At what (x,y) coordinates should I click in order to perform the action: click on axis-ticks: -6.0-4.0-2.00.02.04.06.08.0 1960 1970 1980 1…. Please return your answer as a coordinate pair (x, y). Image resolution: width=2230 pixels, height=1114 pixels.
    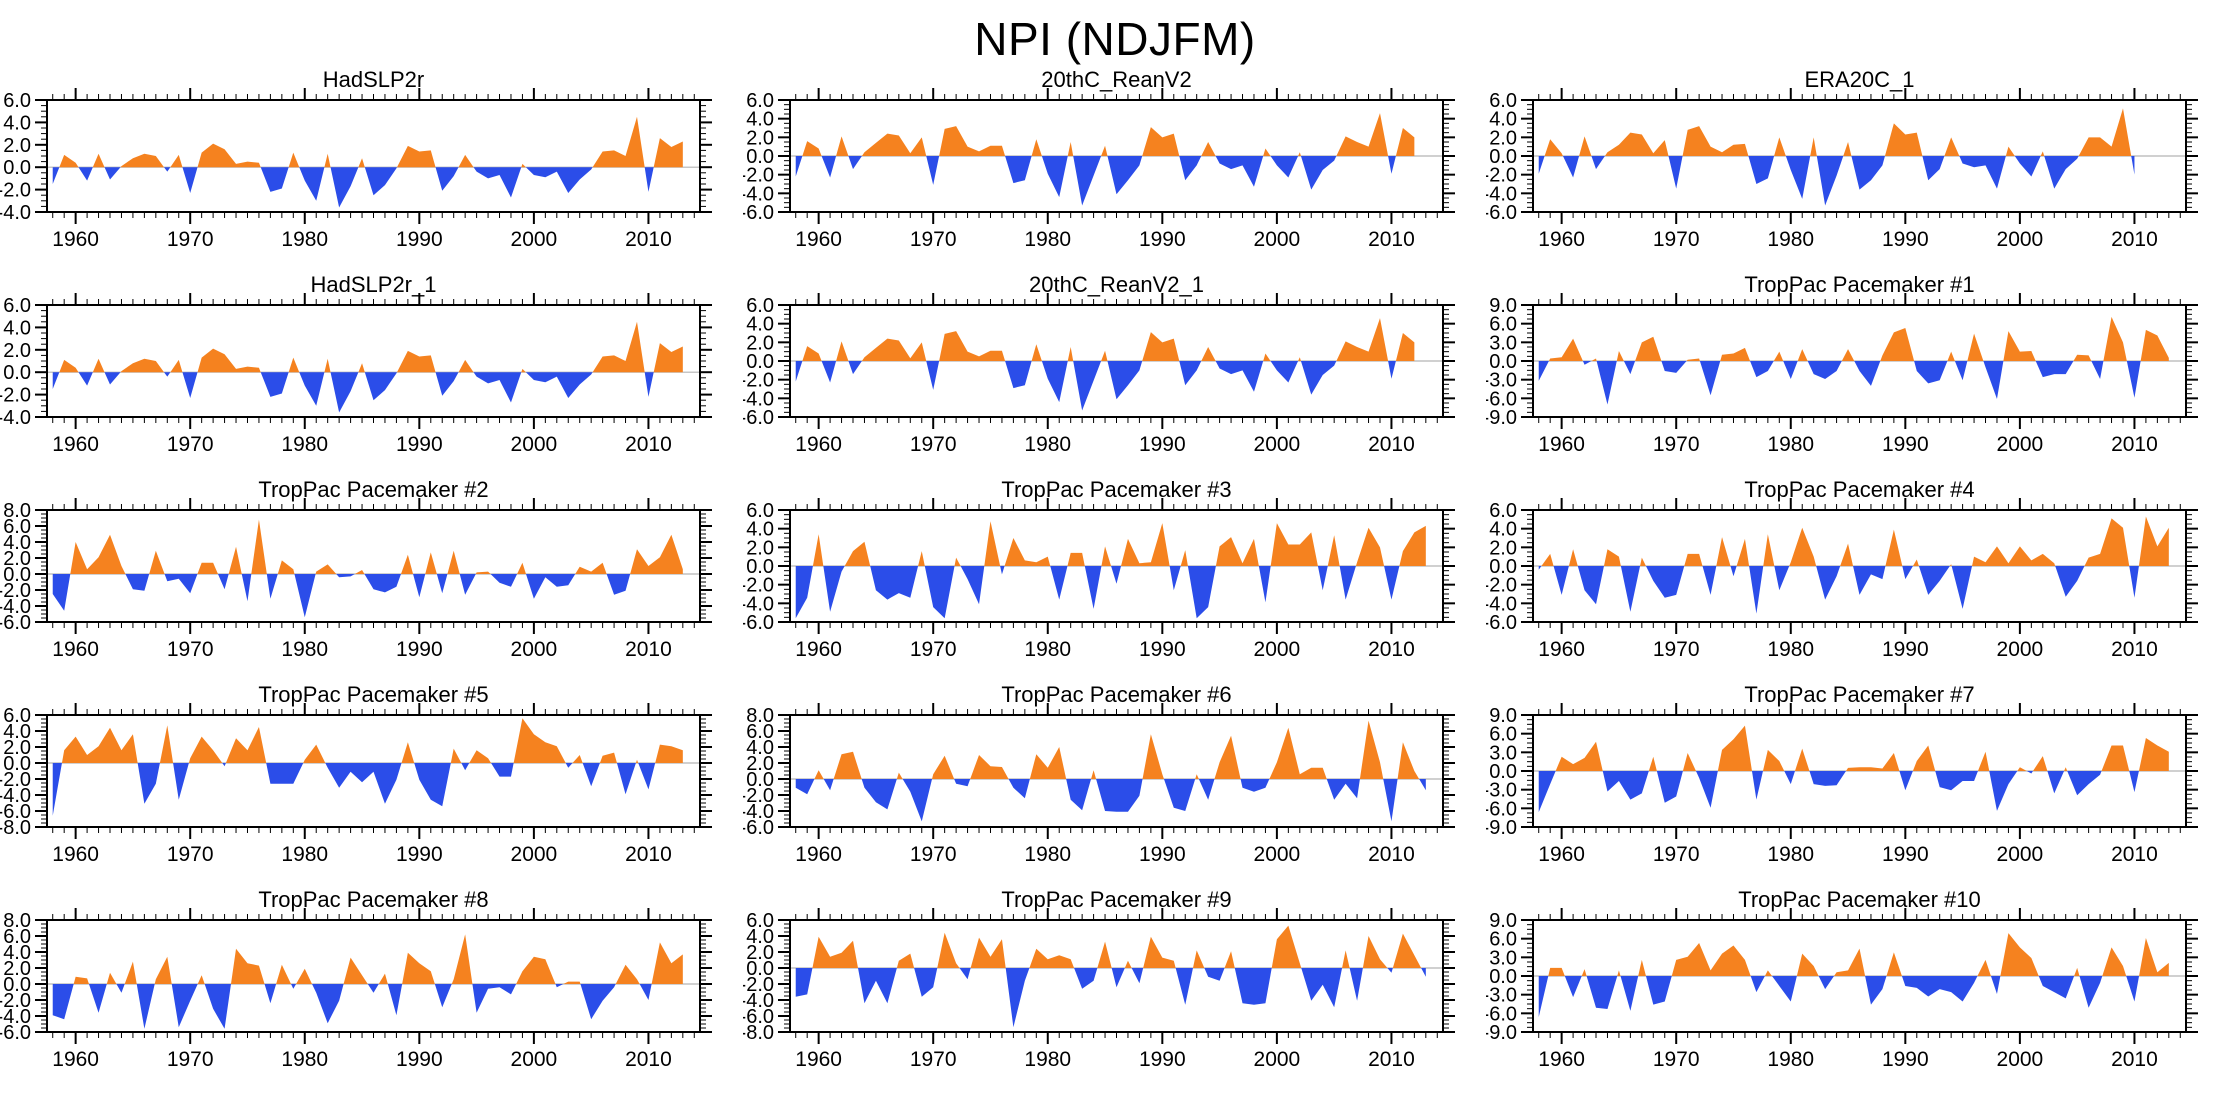
    Looking at the image, I should click on (1099, 784).